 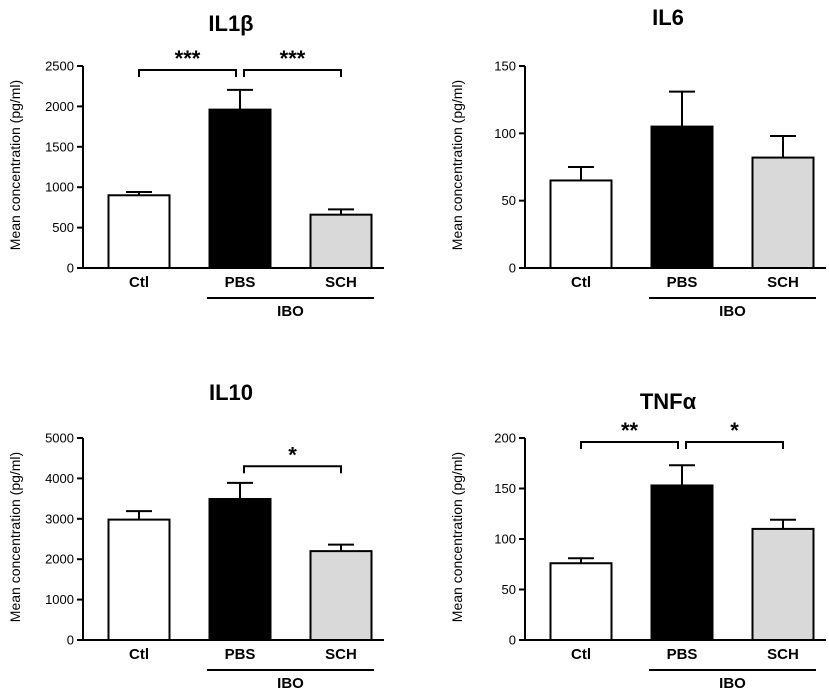 I want to click on chart-title: IL10, so click(x=231, y=392).